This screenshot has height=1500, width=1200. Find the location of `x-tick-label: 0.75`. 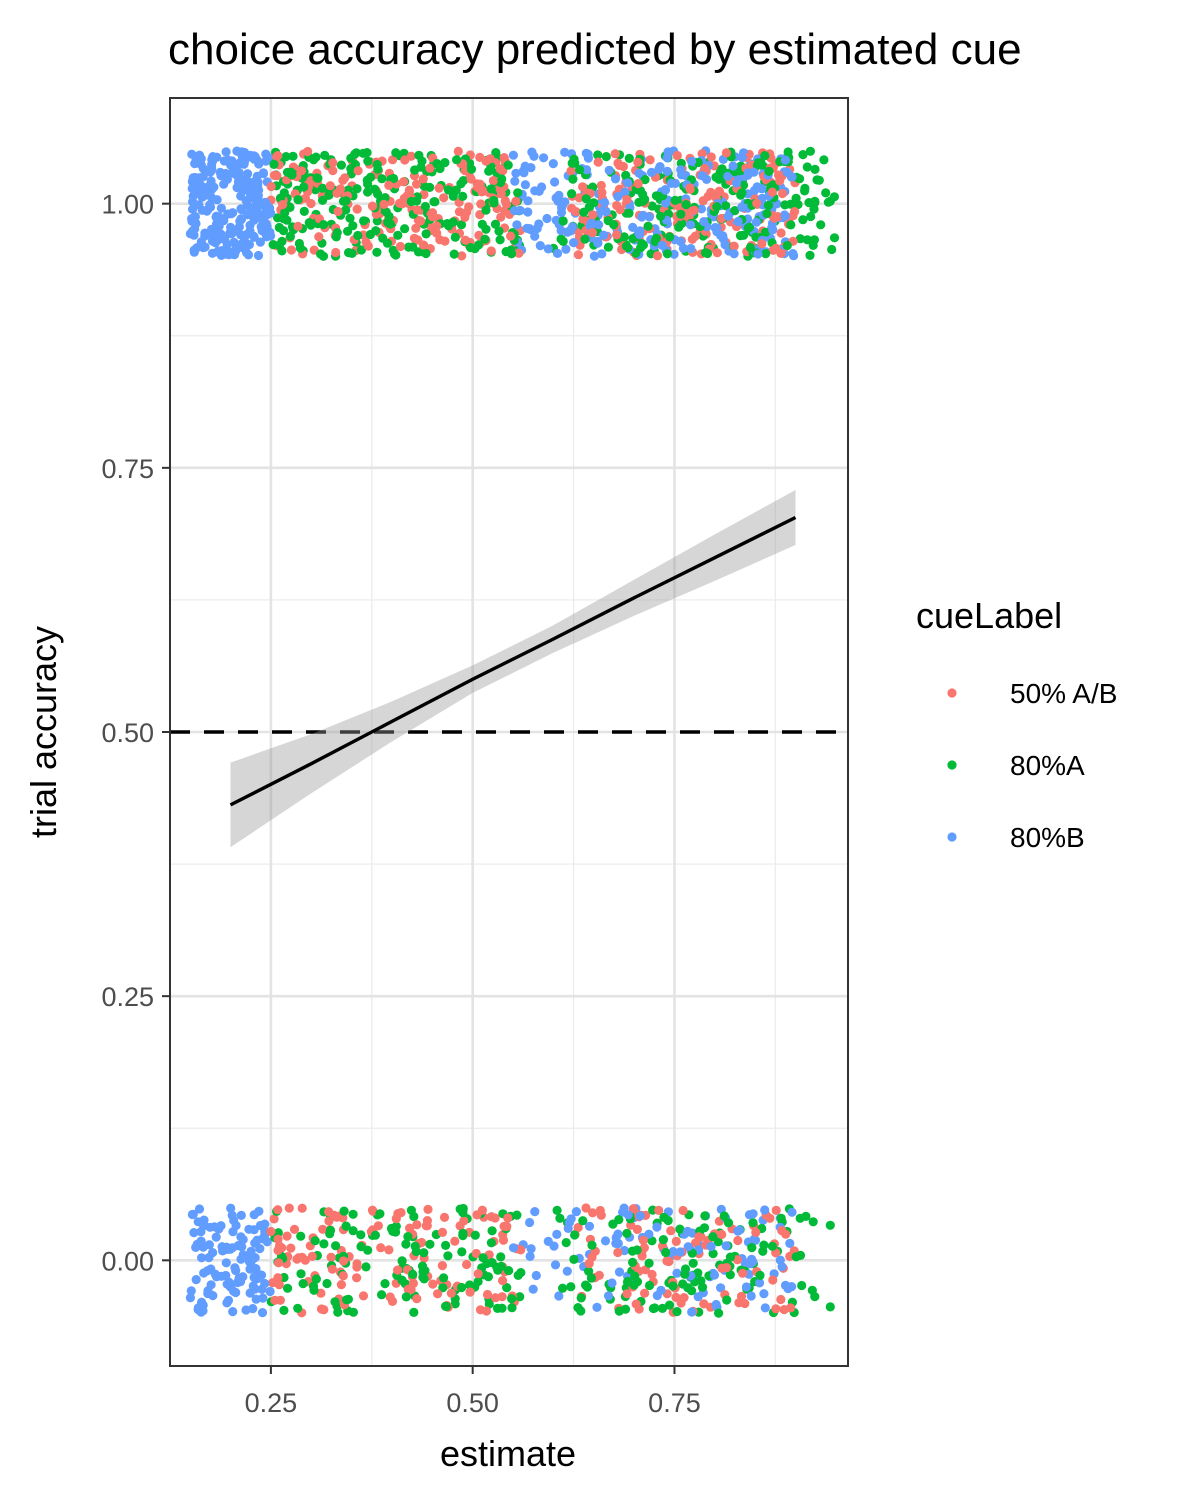

x-tick-label: 0.75 is located at coordinates (674, 1403).